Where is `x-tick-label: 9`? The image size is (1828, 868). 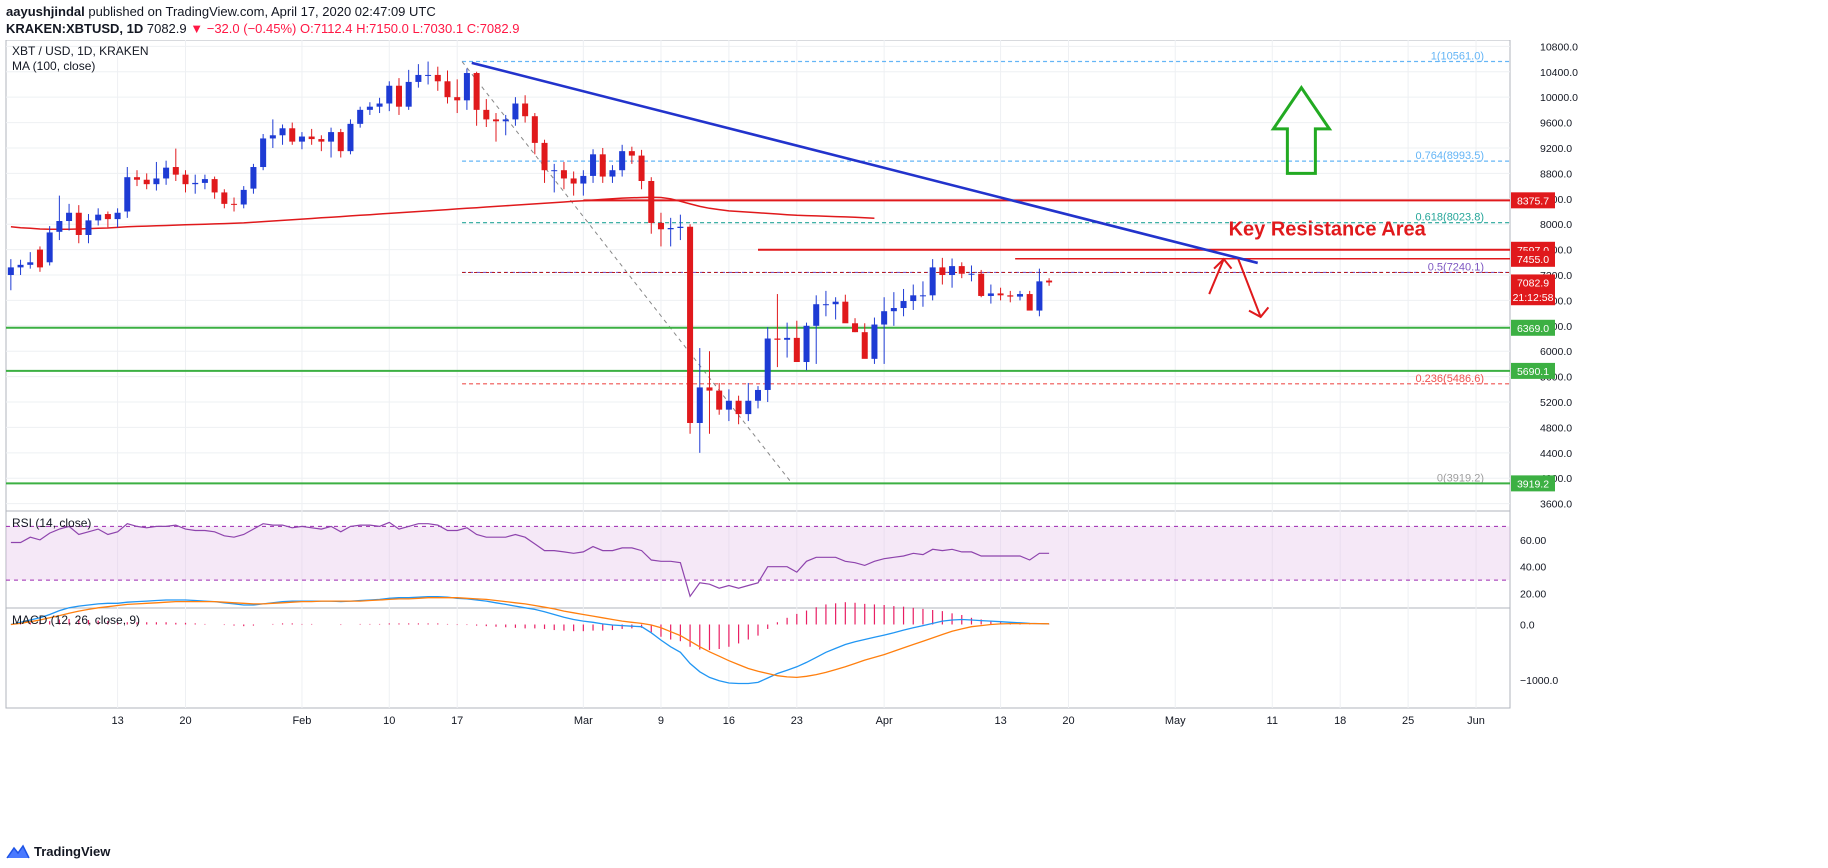 x-tick-label: 9 is located at coordinates (661, 721).